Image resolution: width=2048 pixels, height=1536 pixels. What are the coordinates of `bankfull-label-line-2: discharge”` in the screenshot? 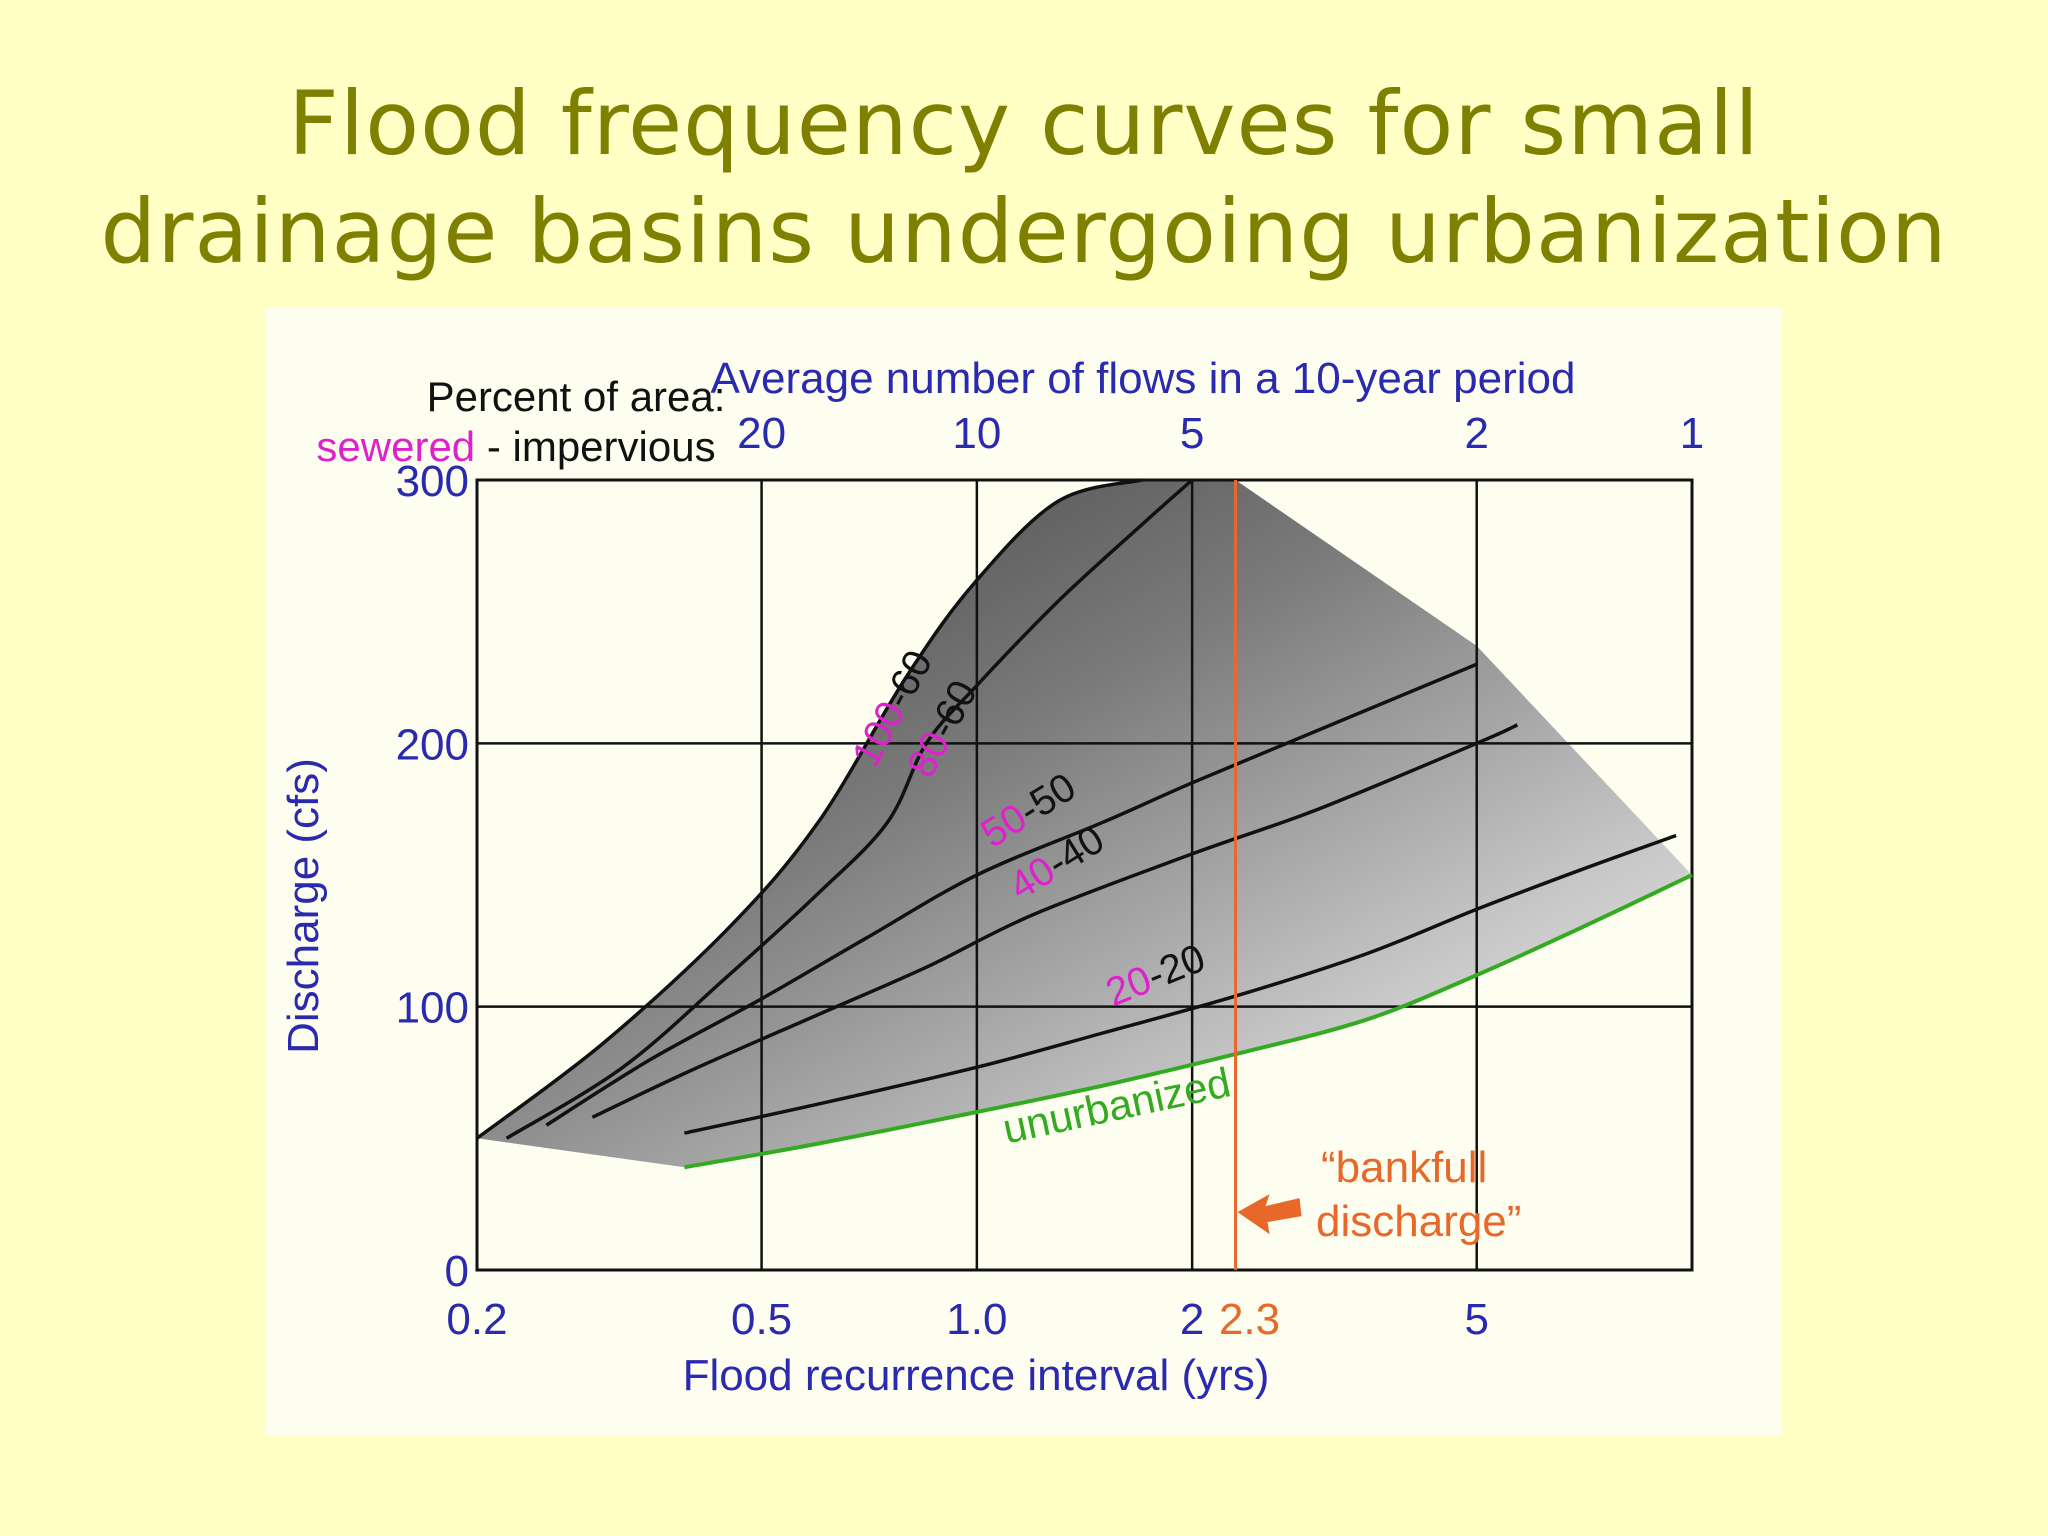 It's located at (1418, 1221).